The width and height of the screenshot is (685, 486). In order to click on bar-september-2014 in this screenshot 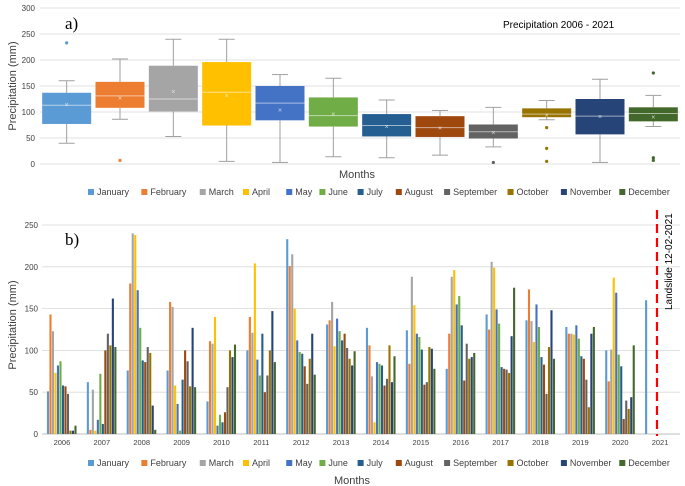, I will do `click(387, 406)`.